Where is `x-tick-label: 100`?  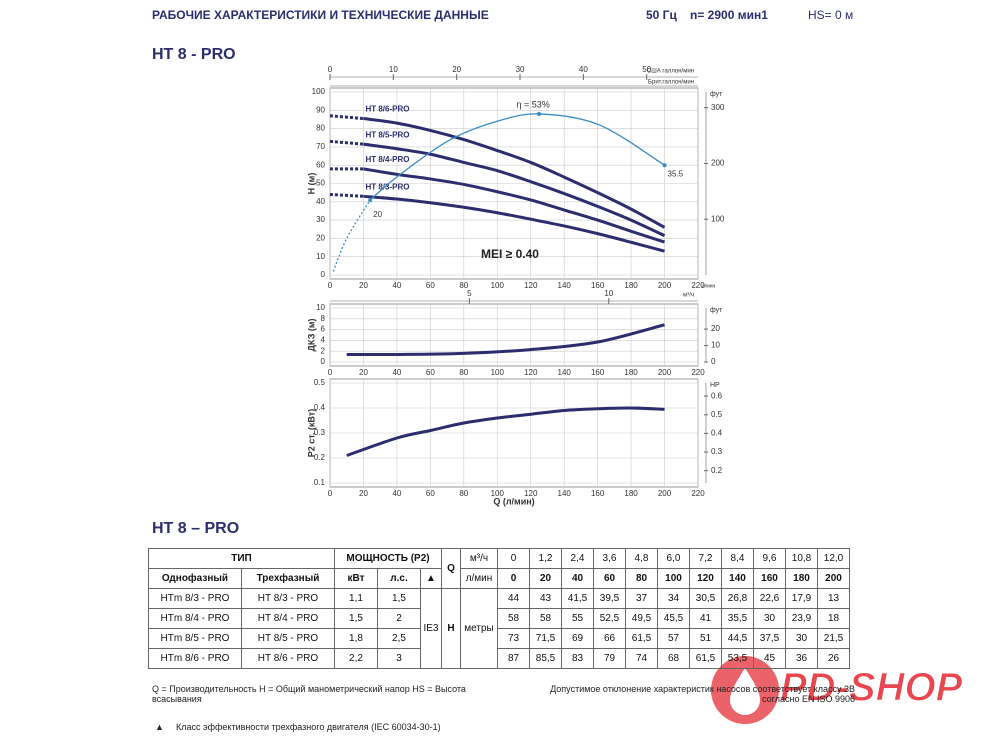 x-tick-label: 100 is located at coordinates (498, 493).